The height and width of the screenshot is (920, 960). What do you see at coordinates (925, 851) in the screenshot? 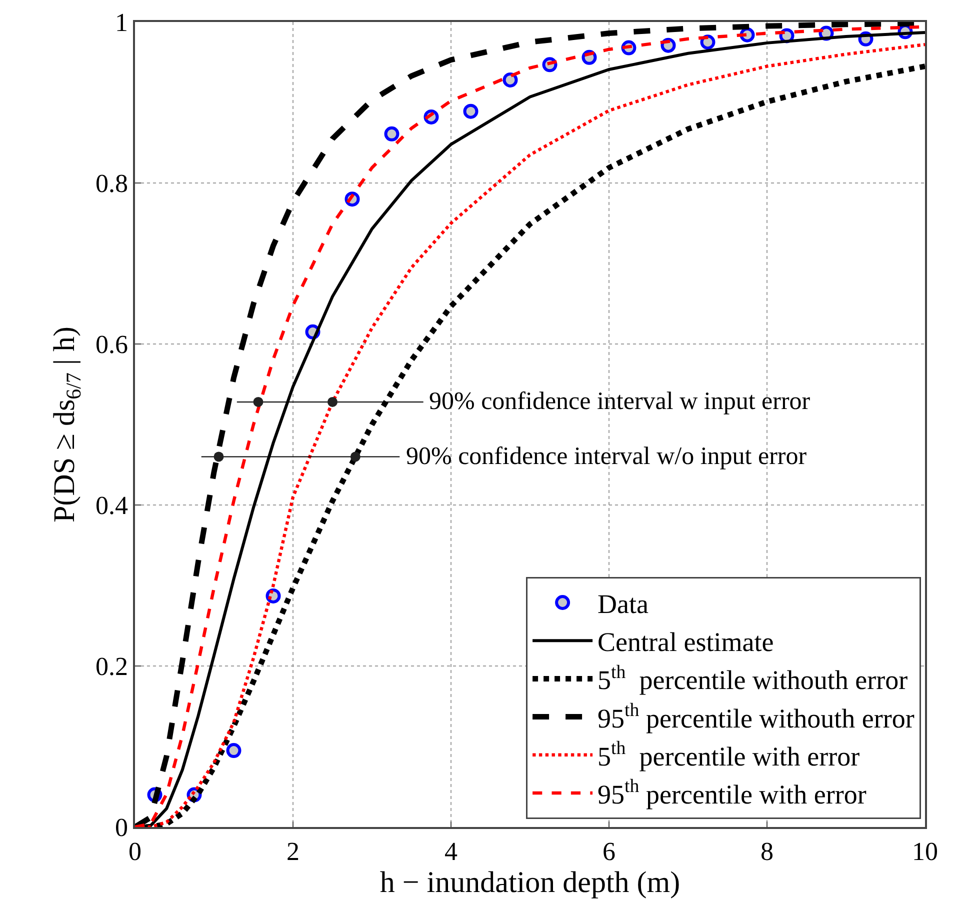
I see `x-tick-label: 10` at bounding box center [925, 851].